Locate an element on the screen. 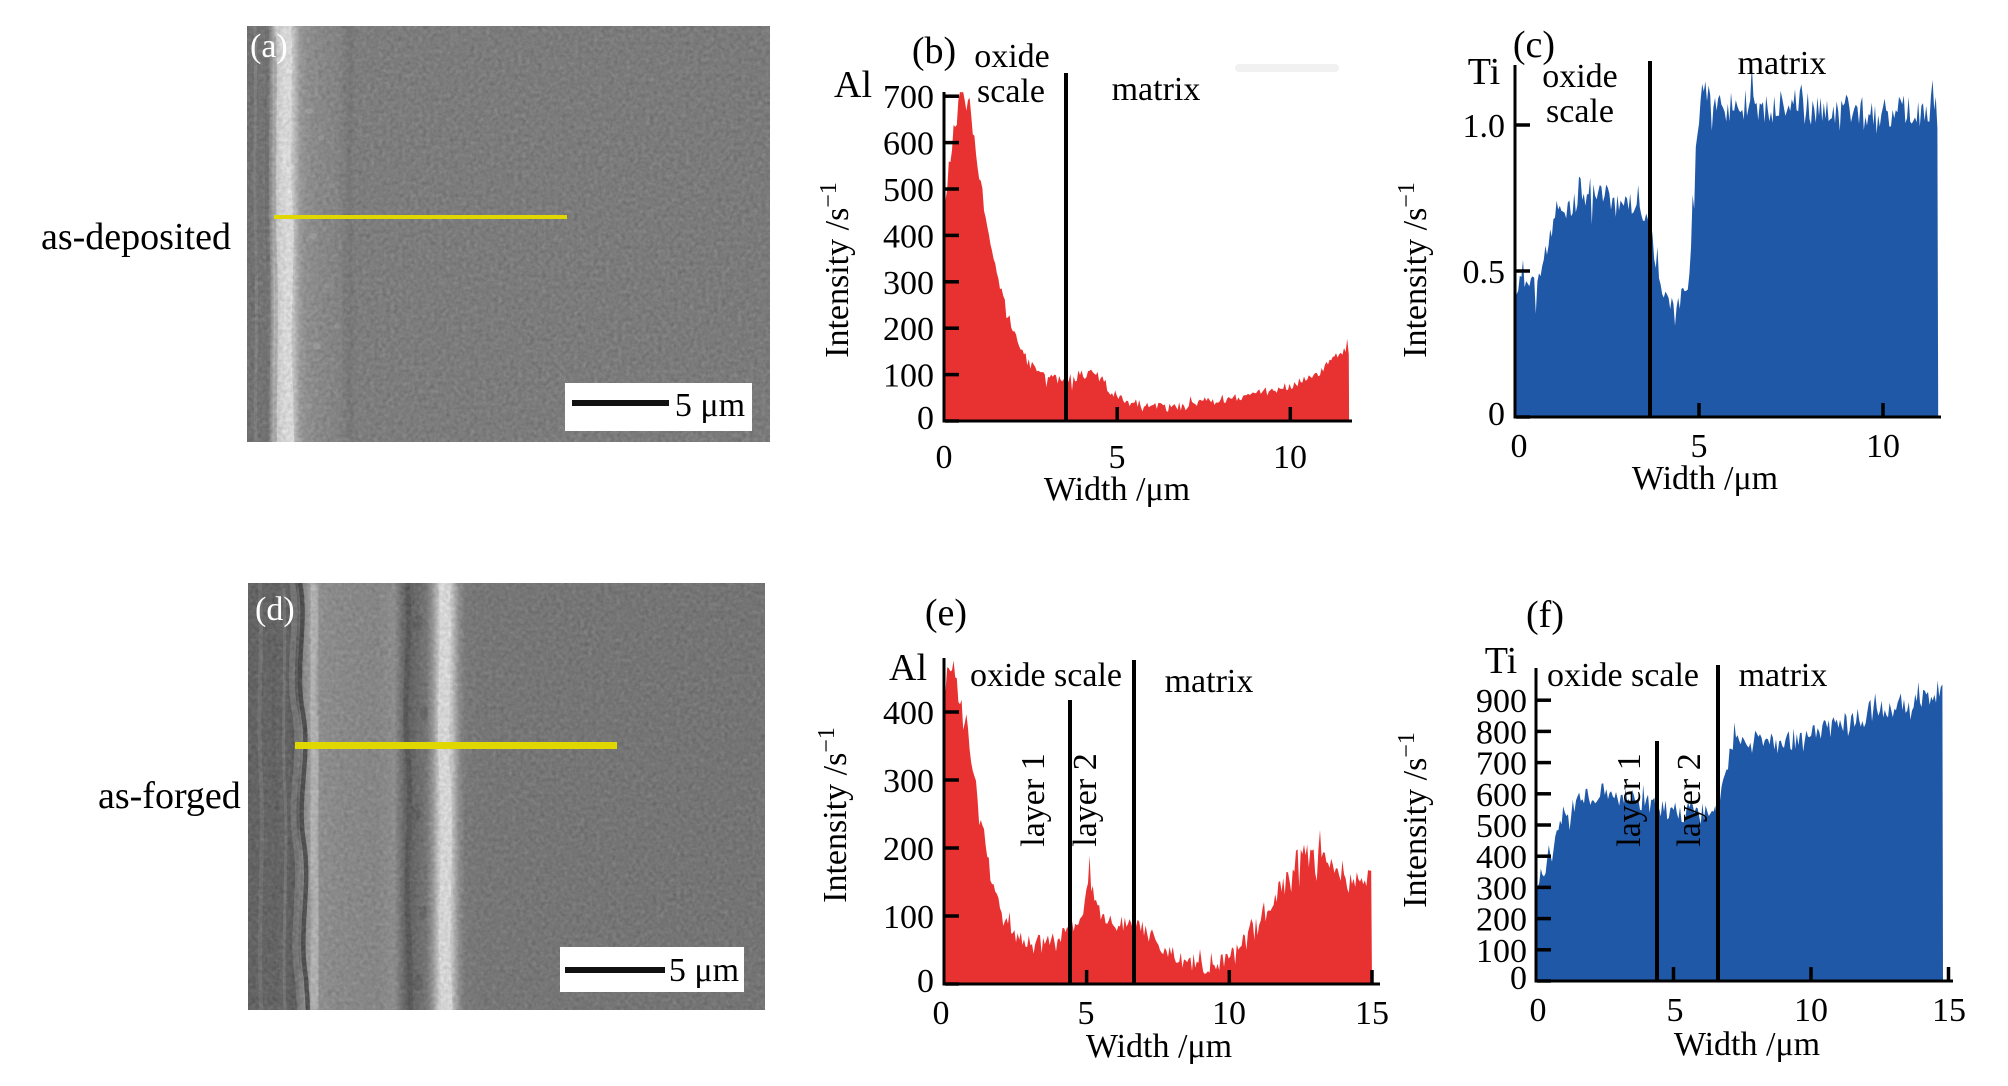  svg-text: (d) is located at coordinates (275, 609).